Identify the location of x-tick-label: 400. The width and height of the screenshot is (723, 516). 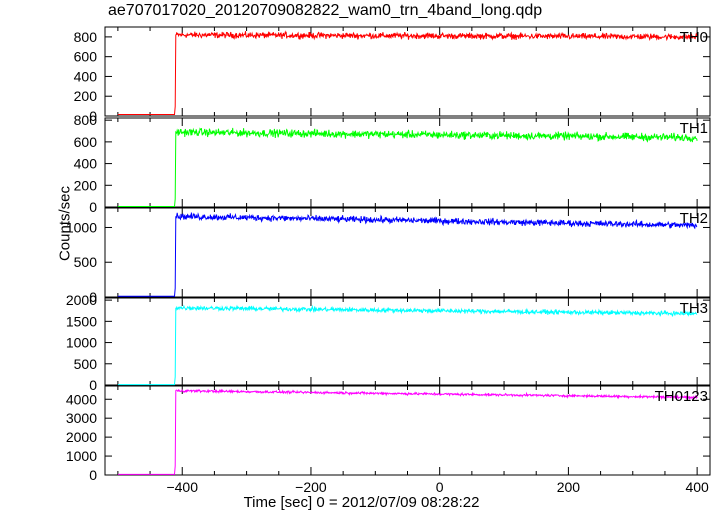
(697, 487).